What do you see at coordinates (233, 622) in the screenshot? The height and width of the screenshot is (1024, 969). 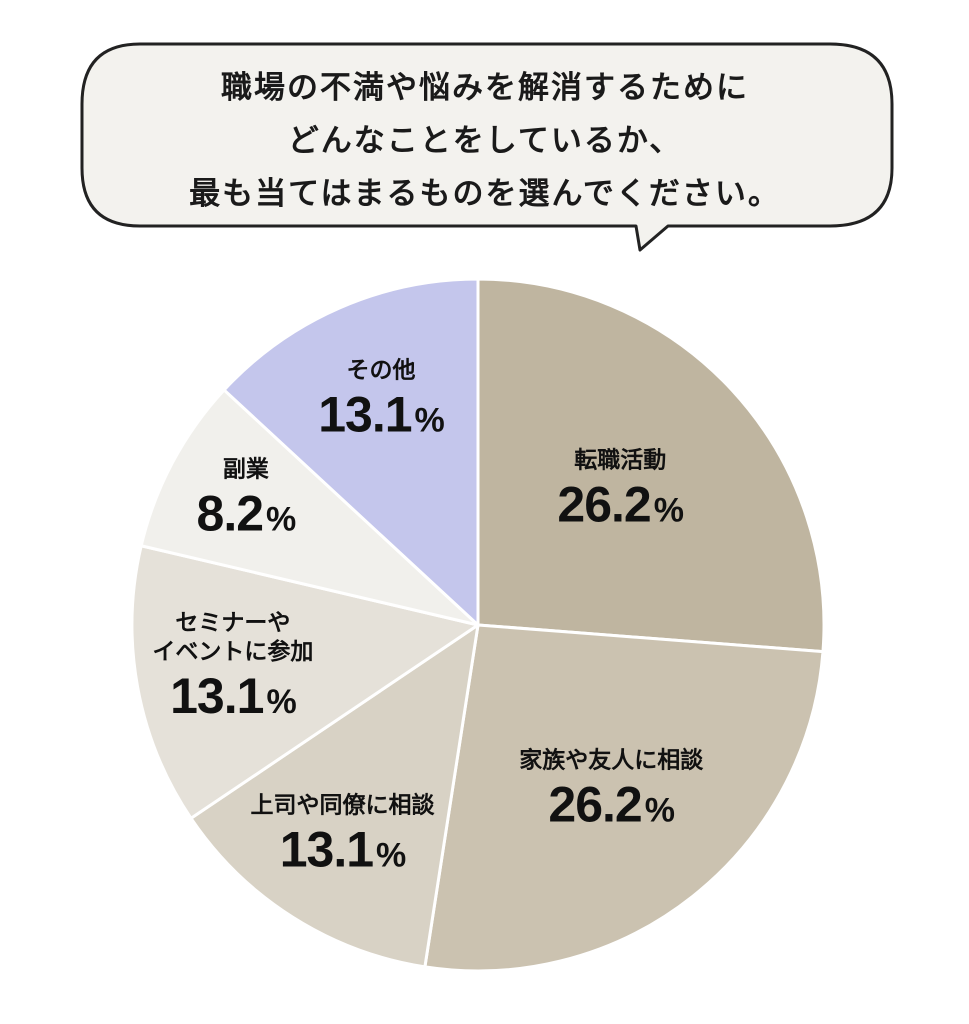 I see `slice-name: セミナーや` at bounding box center [233, 622].